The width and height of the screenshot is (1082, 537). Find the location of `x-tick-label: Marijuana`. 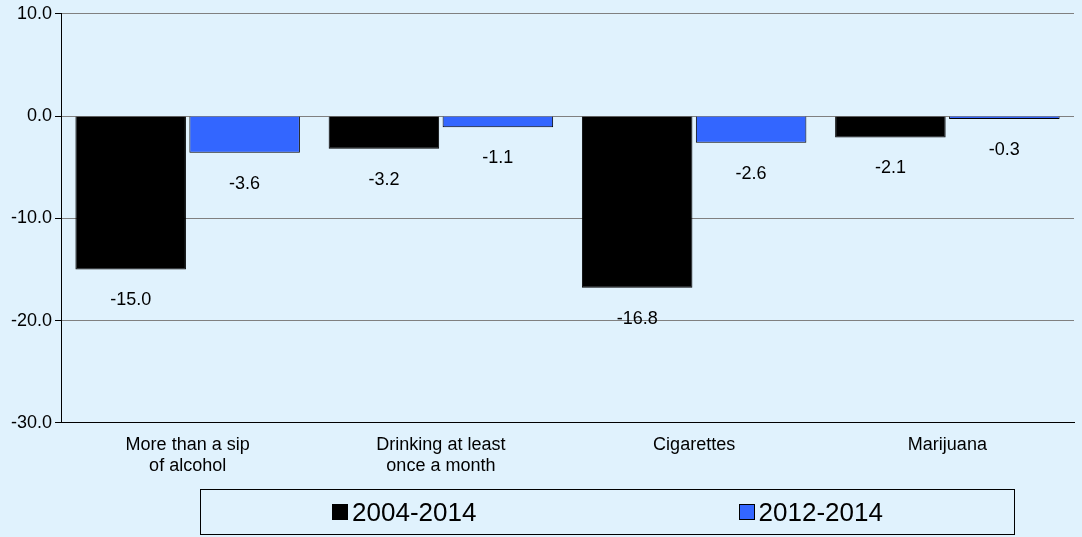

x-tick-label: Marijuana is located at coordinates (947, 443).